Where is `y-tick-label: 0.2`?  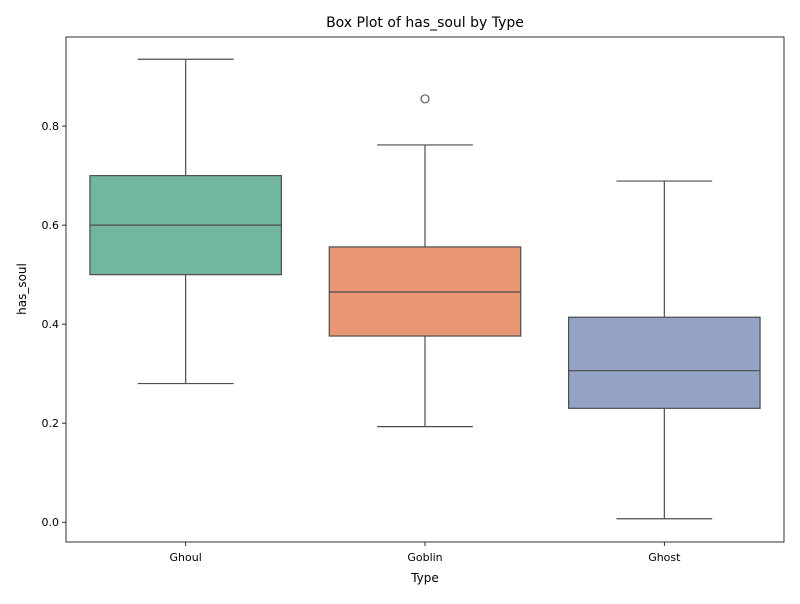
y-tick-label: 0.2 is located at coordinates (51, 423).